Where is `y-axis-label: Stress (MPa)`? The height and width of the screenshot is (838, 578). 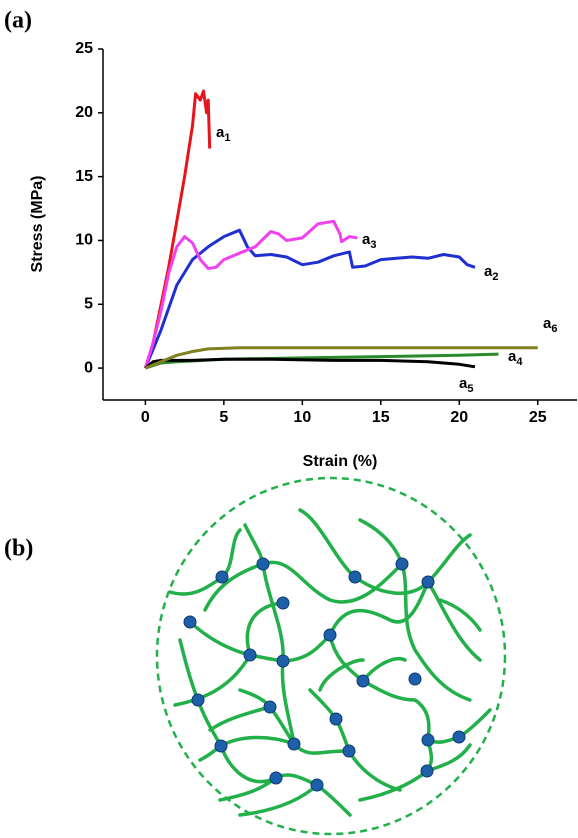 y-axis-label: Stress (MPa) is located at coordinates (37, 224).